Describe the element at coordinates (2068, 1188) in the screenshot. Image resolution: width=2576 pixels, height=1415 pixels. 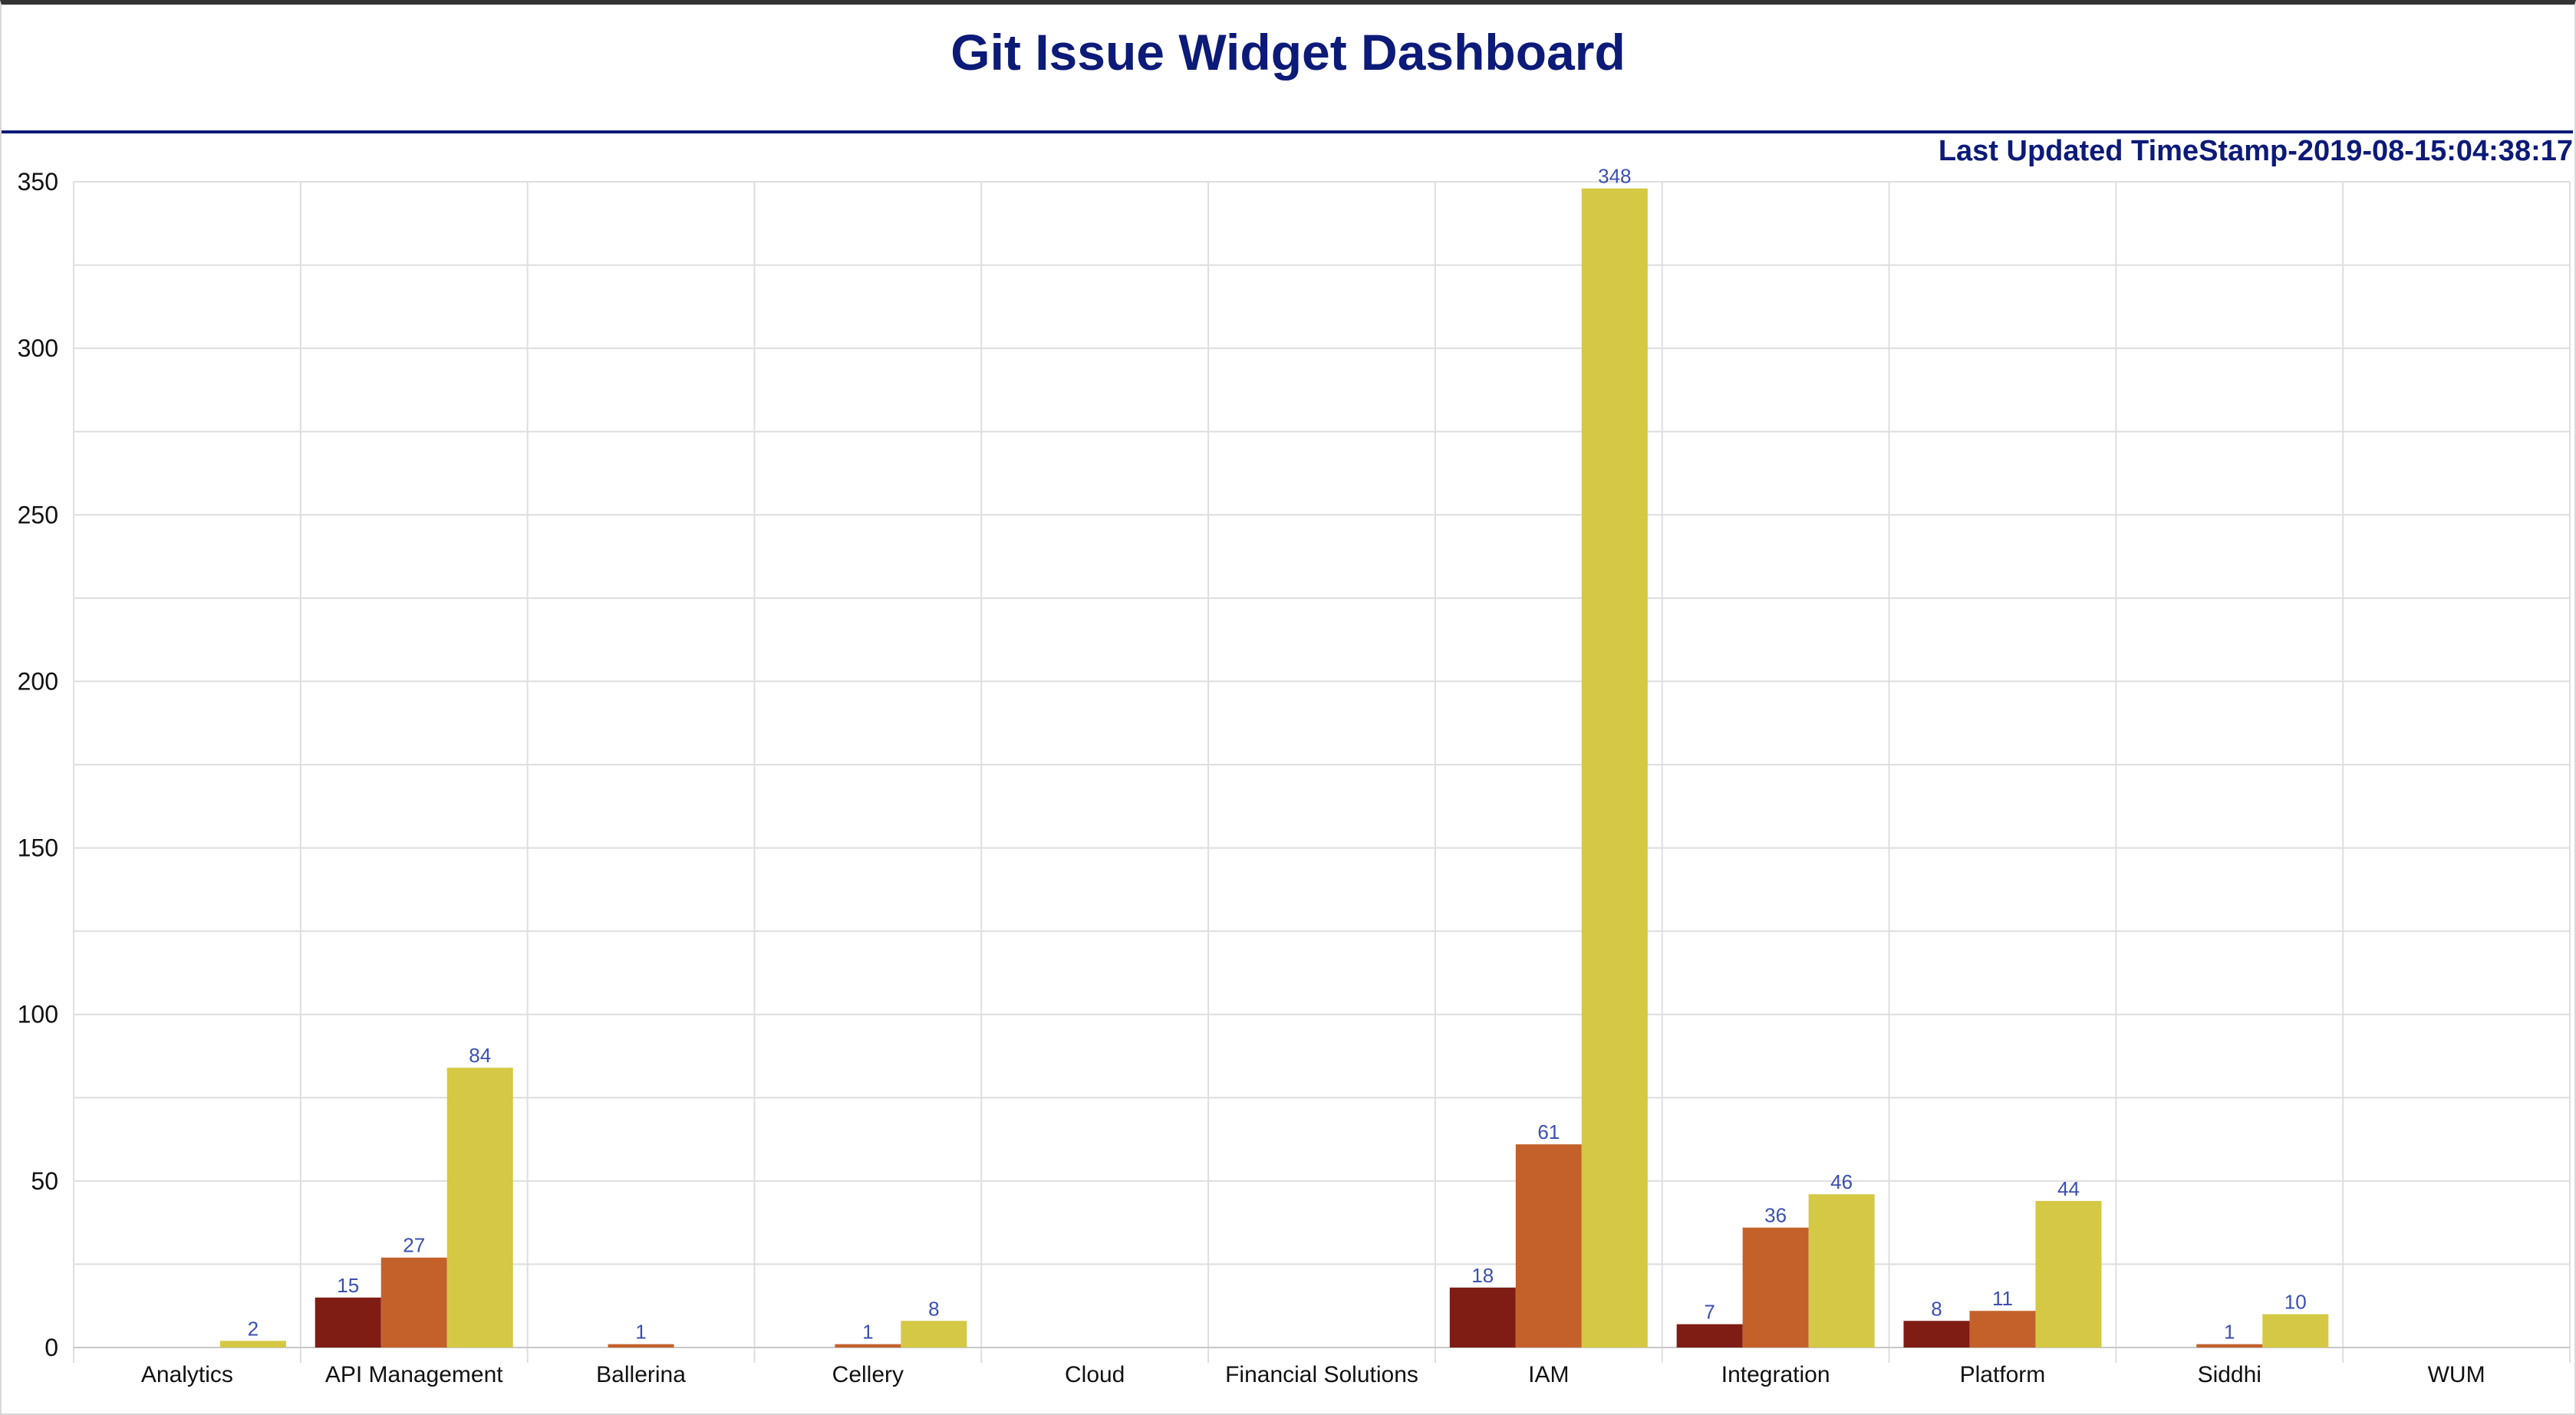
I see `bar-value-label: 44` at that location.